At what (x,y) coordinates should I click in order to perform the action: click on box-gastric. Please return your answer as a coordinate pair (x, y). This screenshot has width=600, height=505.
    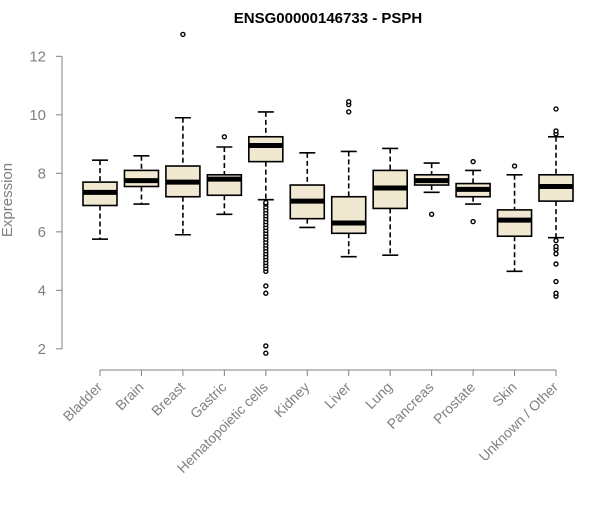
    Looking at the image, I should click on (224, 175).